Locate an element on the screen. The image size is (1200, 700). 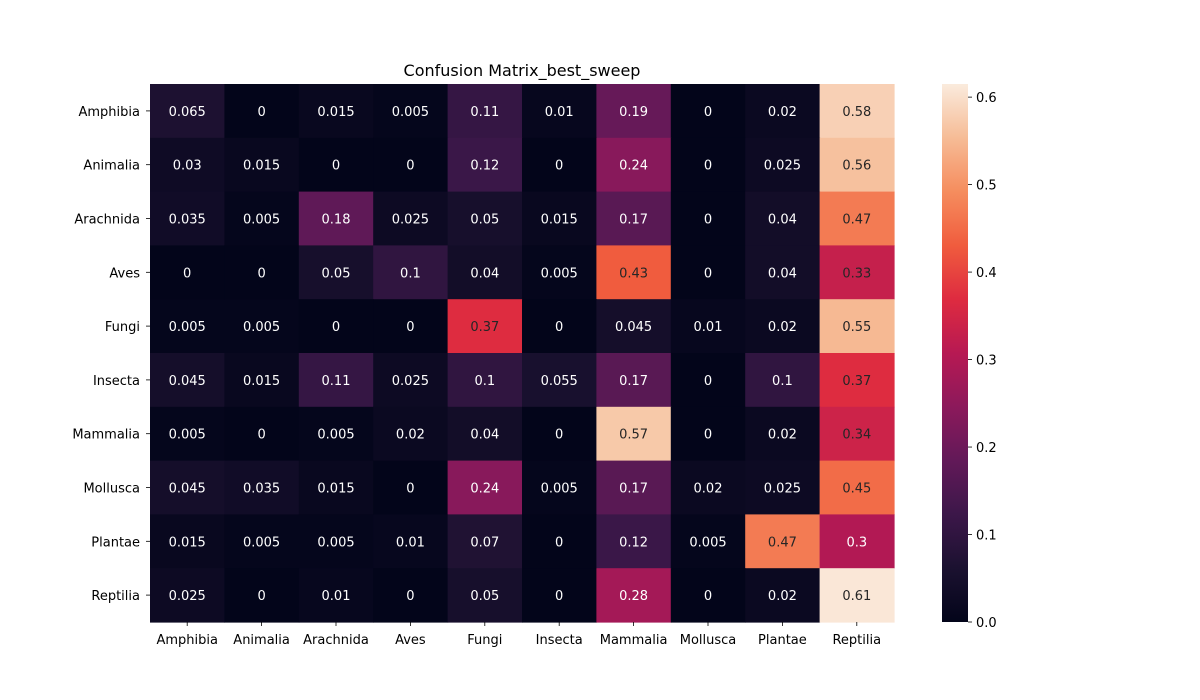
cell-value-label: 0.11 is located at coordinates (484, 112).